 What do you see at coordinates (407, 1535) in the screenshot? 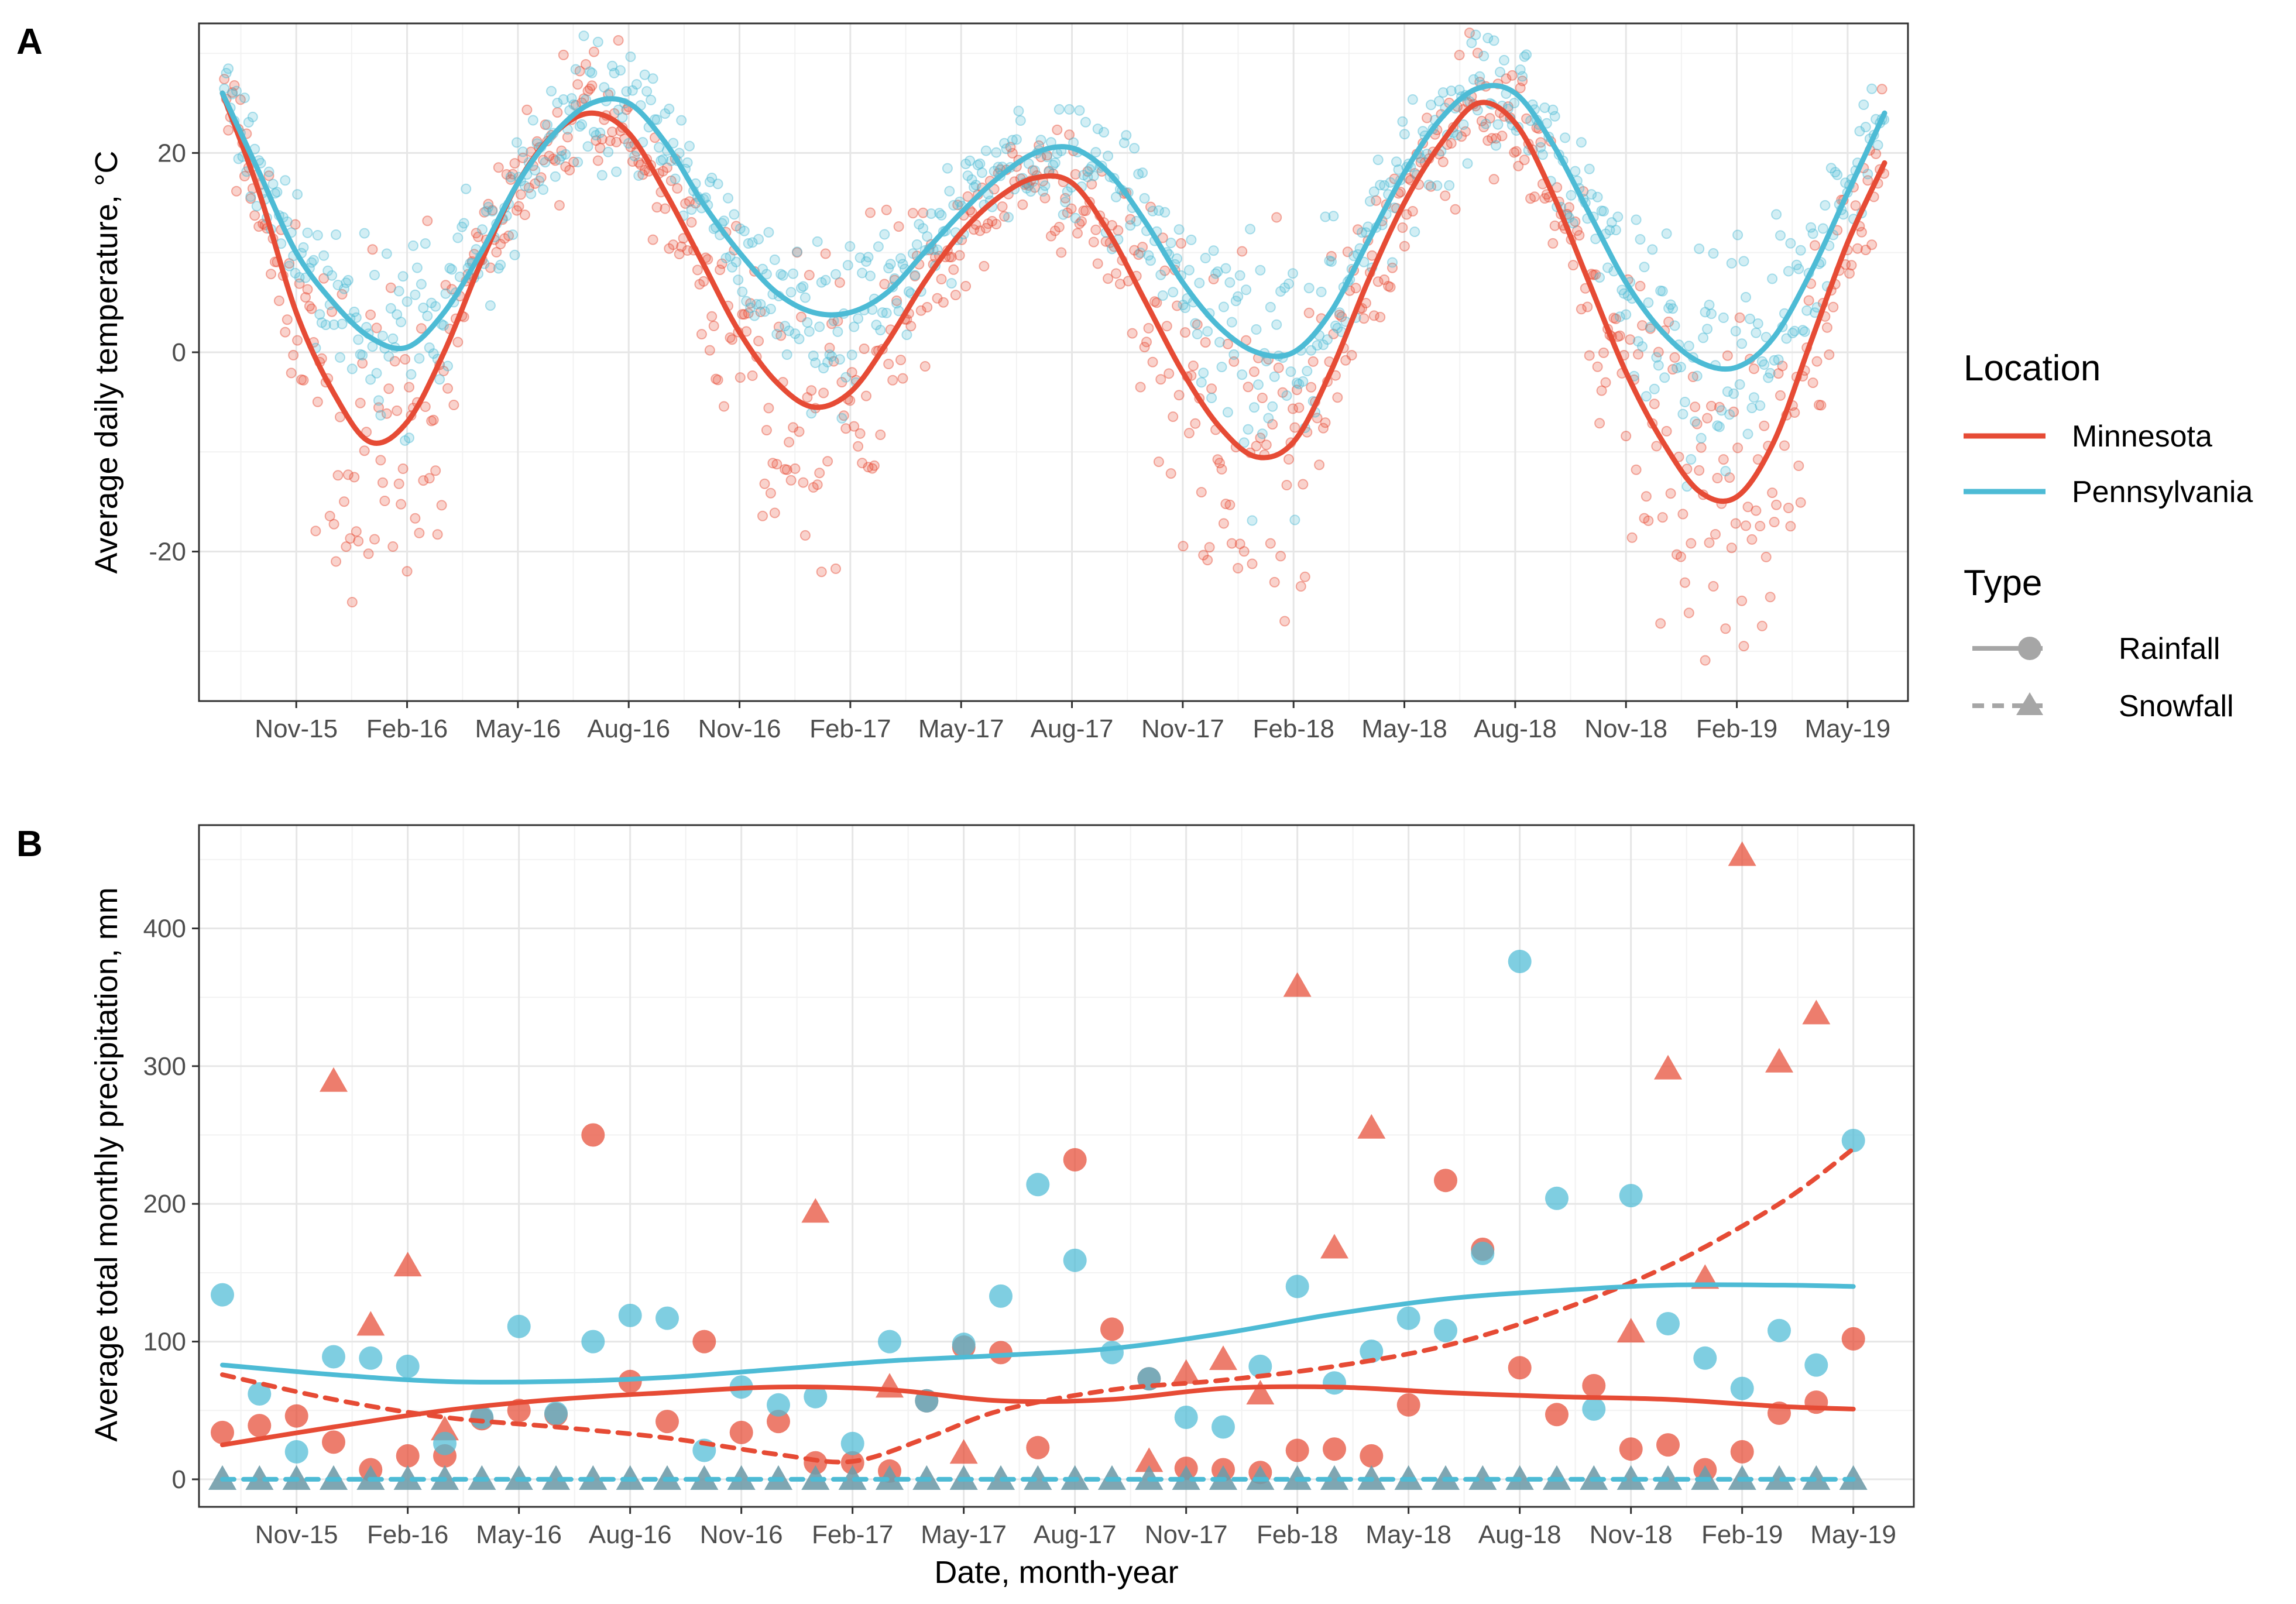
I see `x-tick-label: Feb-16` at bounding box center [407, 1535].